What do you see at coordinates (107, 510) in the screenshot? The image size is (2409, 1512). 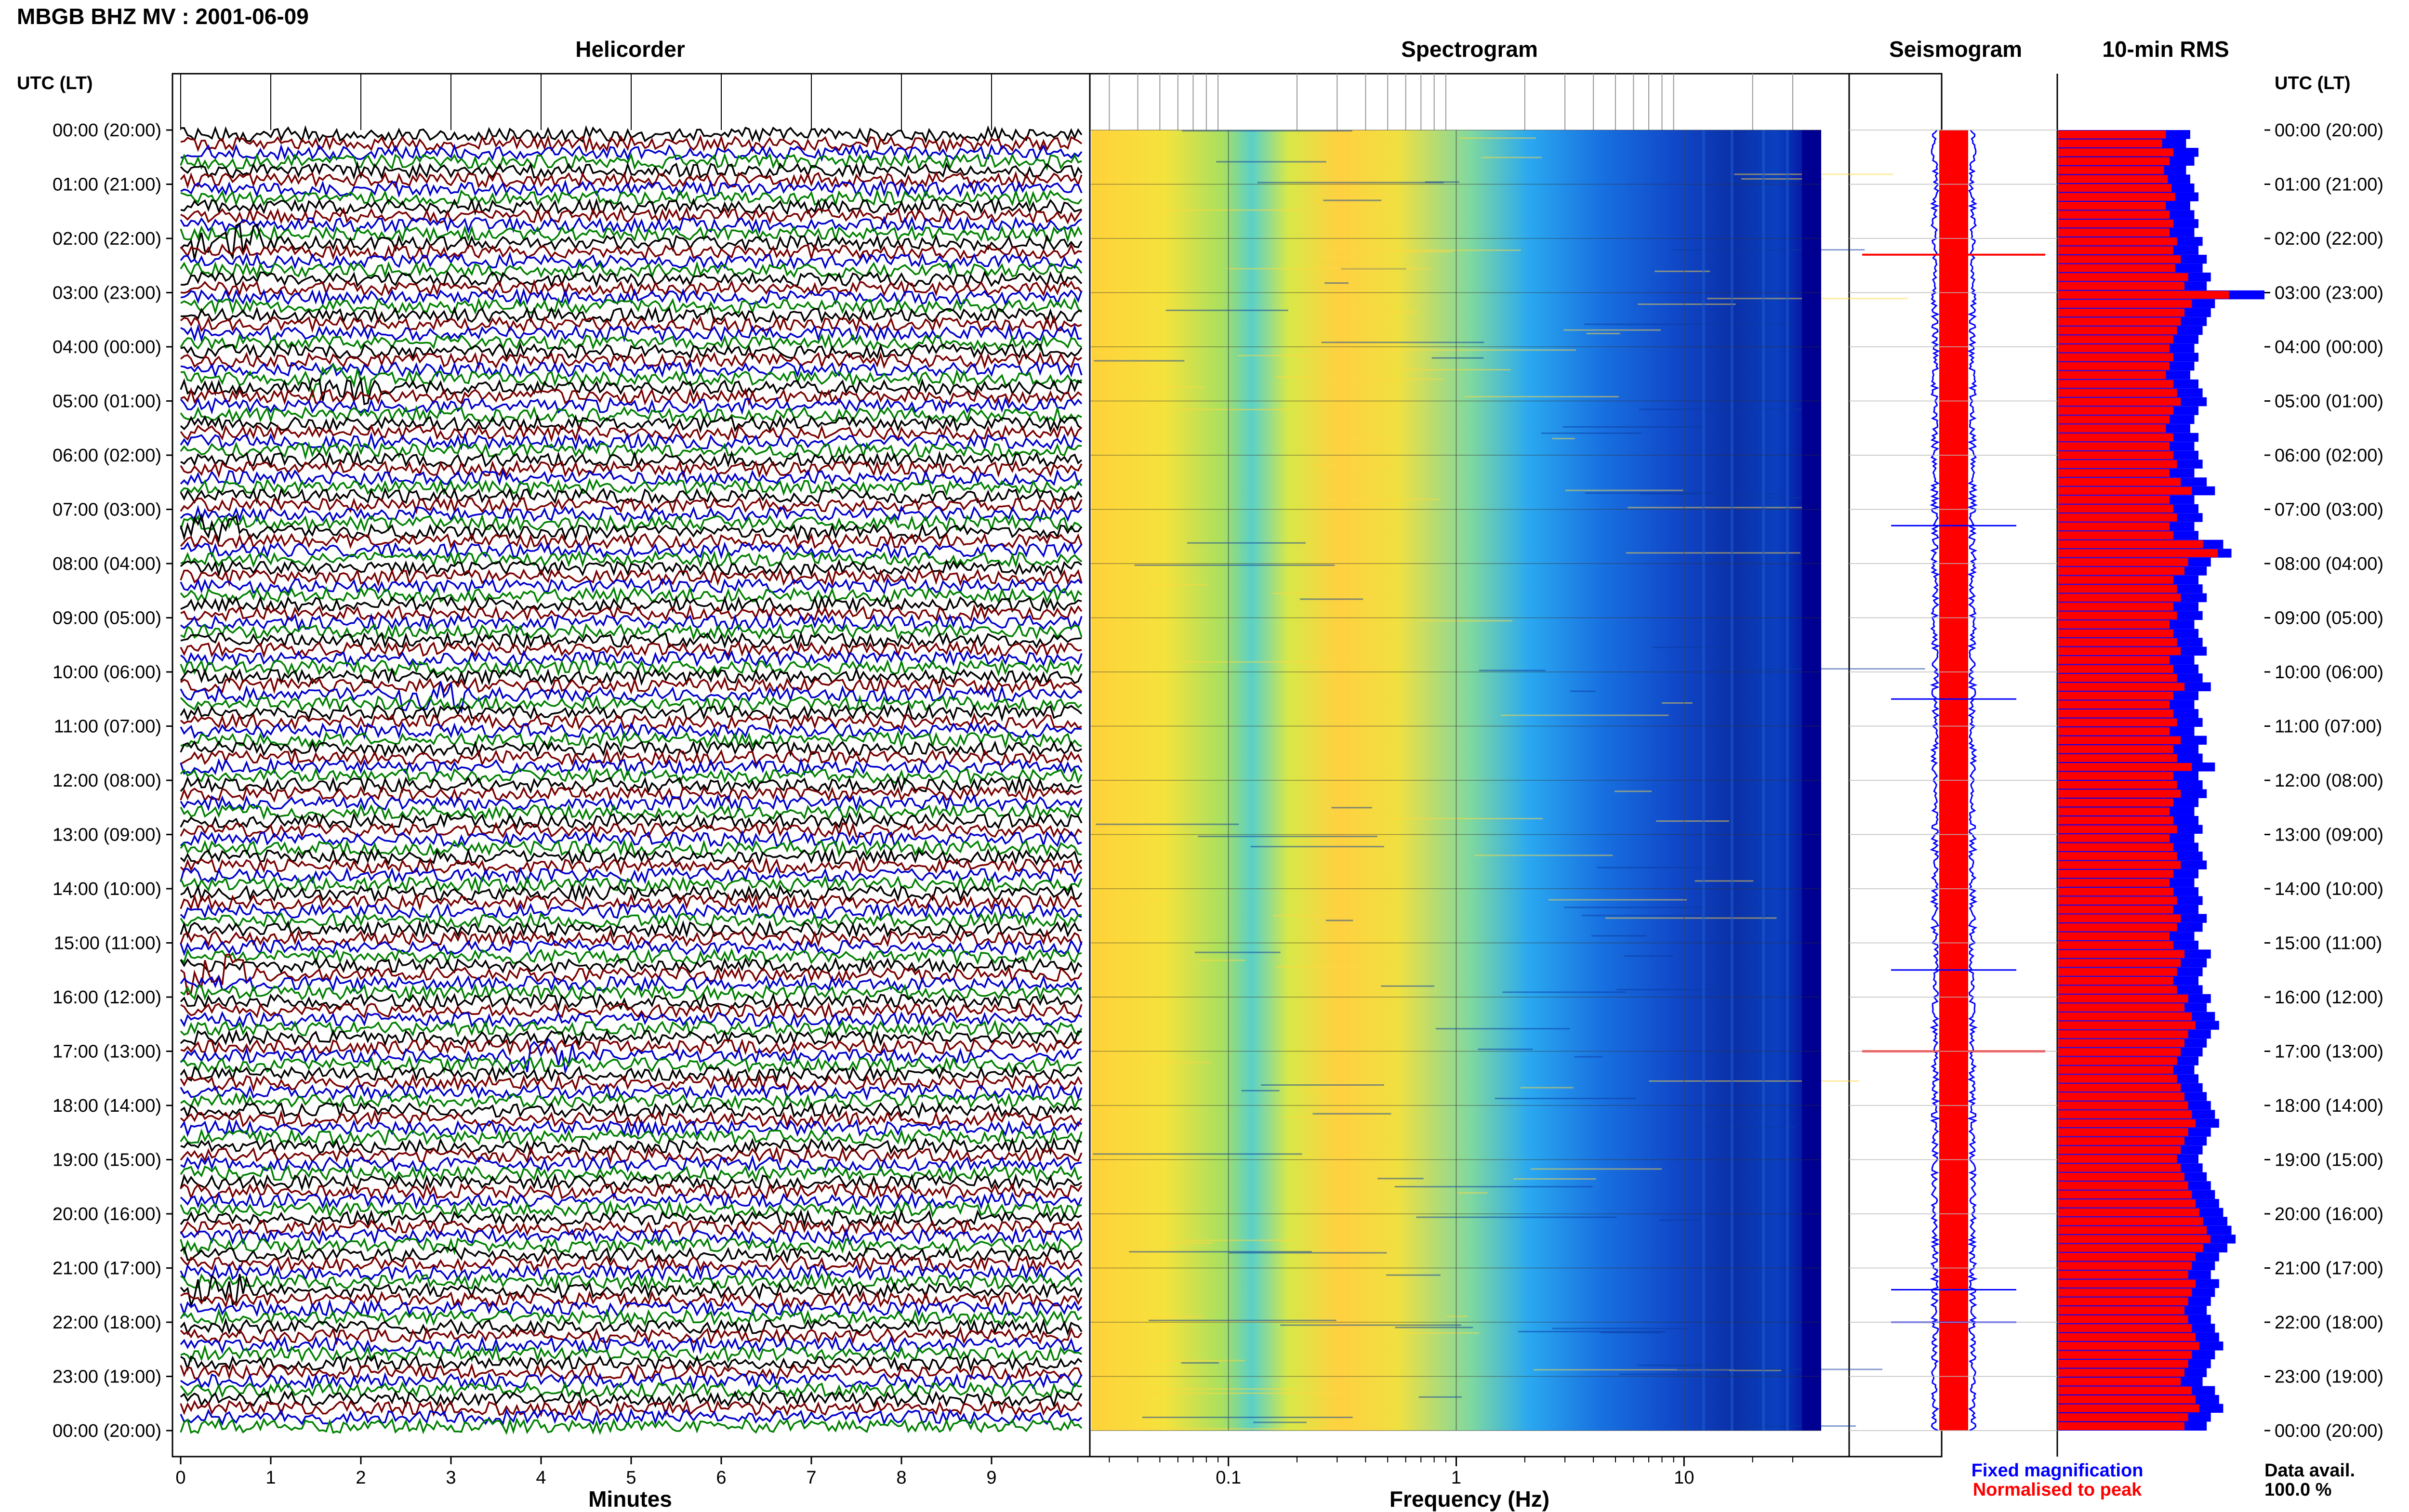 I see `time-label-left: 07:00 (03:00)` at bounding box center [107, 510].